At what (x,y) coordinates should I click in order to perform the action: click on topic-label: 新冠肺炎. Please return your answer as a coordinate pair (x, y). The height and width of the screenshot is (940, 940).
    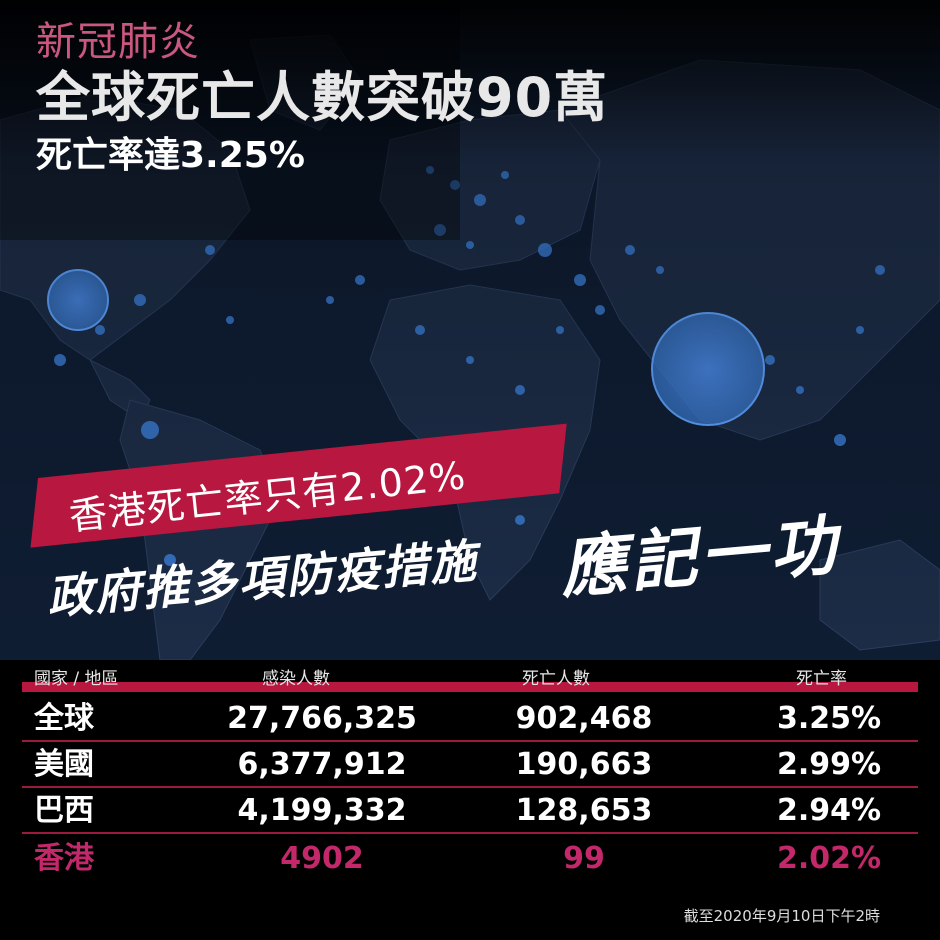
    Looking at the image, I should click on (118, 42).